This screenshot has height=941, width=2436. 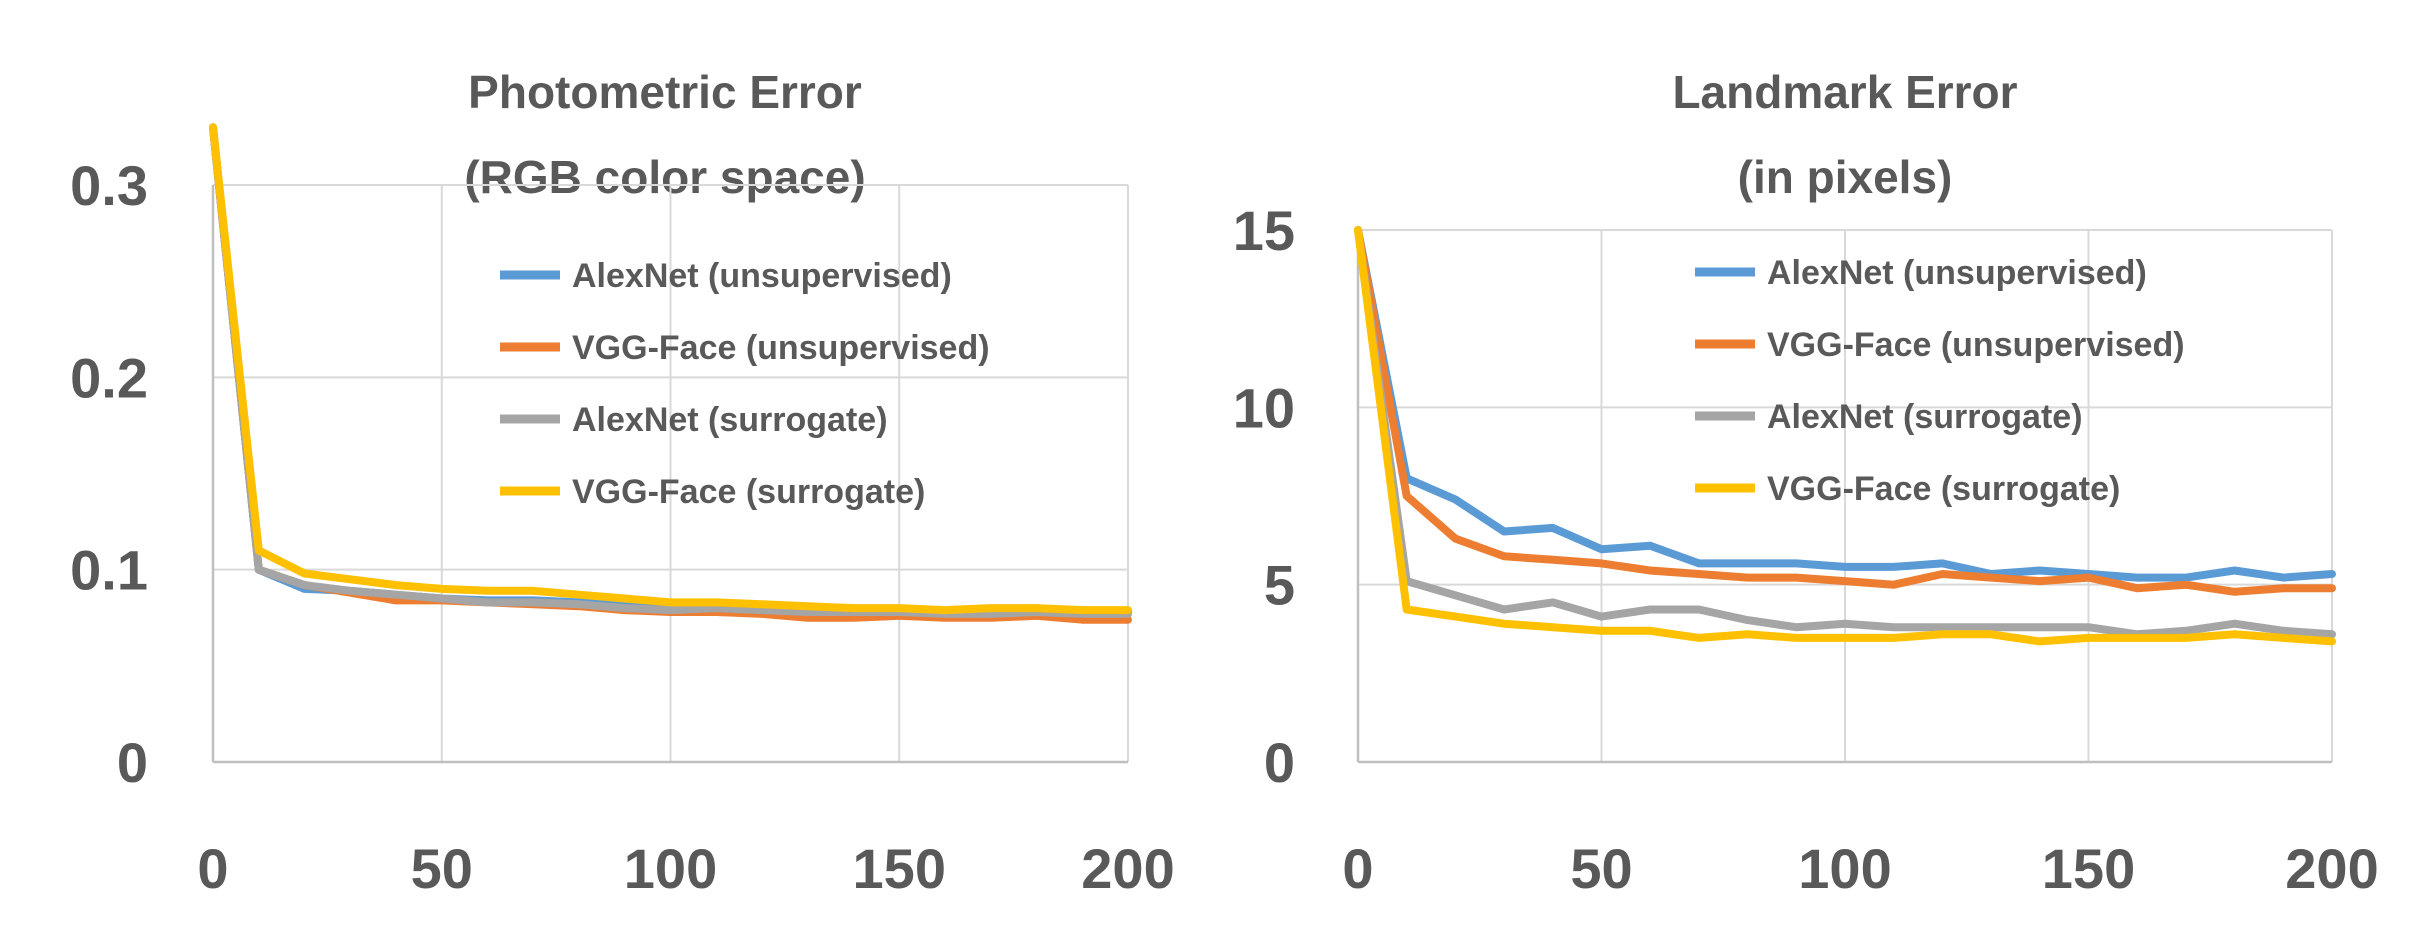 What do you see at coordinates (1845, 177) in the screenshot?
I see `chart-subtitle: (in pixels)` at bounding box center [1845, 177].